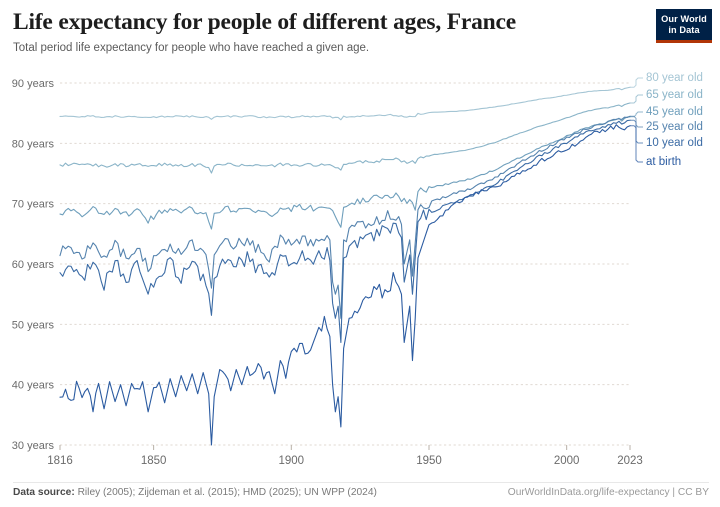  Describe the element at coordinates (684, 29) in the screenshot. I see `logo-line-2: in Data` at that location.